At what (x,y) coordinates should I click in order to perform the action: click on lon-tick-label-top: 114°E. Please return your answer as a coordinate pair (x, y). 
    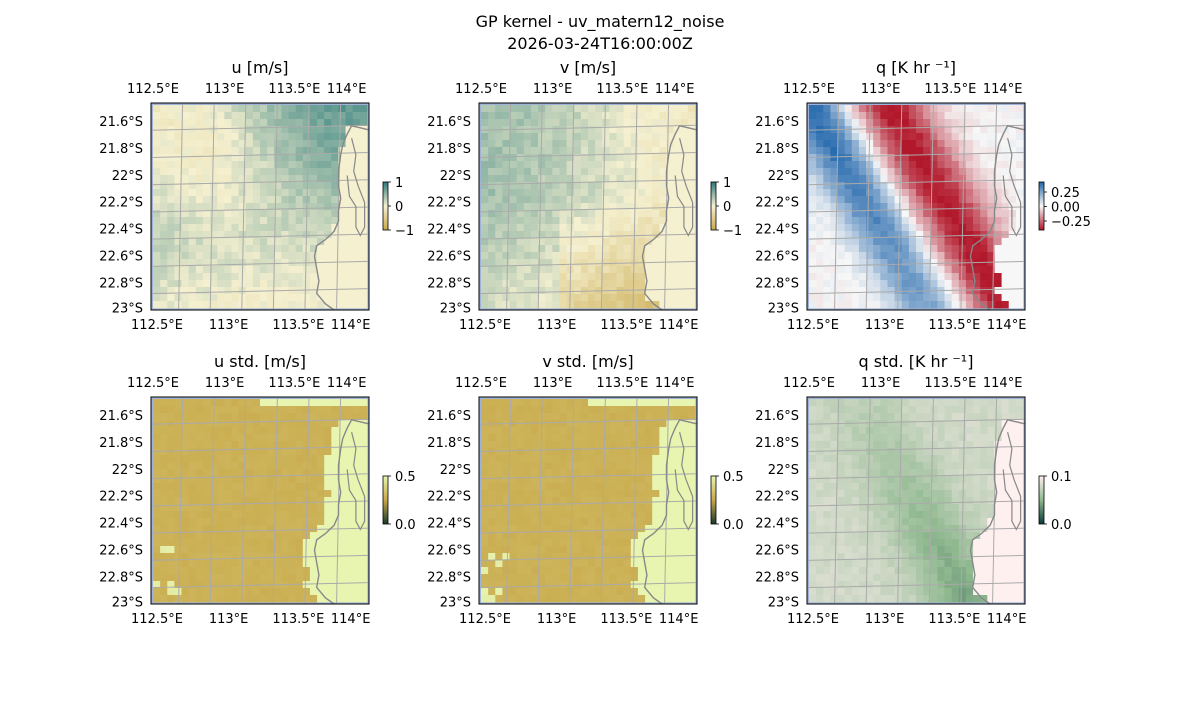
    Looking at the image, I should click on (675, 89).